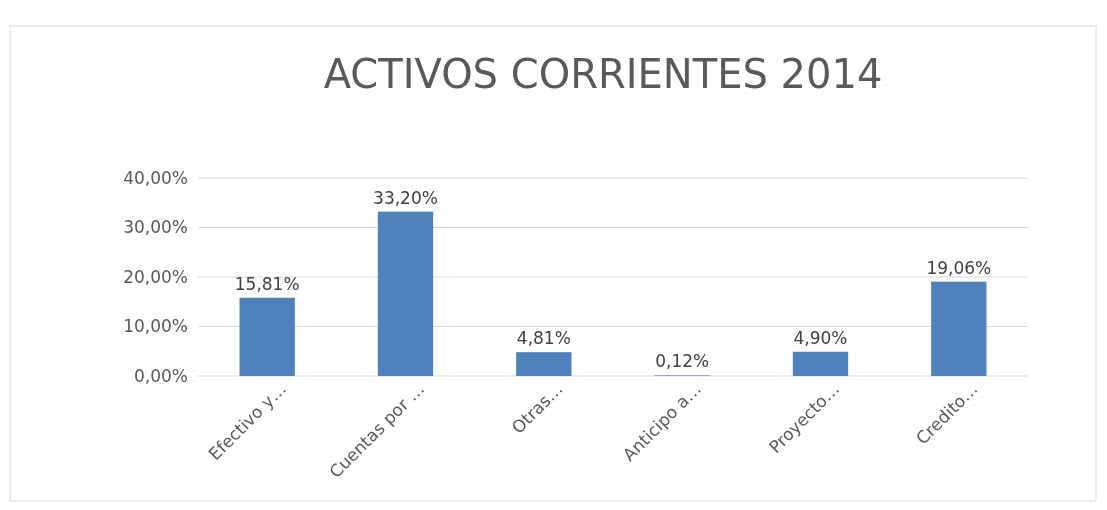 This screenshot has width=1107, height=510. What do you see at coordinates (820, 337) in the screenshot?
I see `data-label: 4,90%` at bounding box center [820, 337].